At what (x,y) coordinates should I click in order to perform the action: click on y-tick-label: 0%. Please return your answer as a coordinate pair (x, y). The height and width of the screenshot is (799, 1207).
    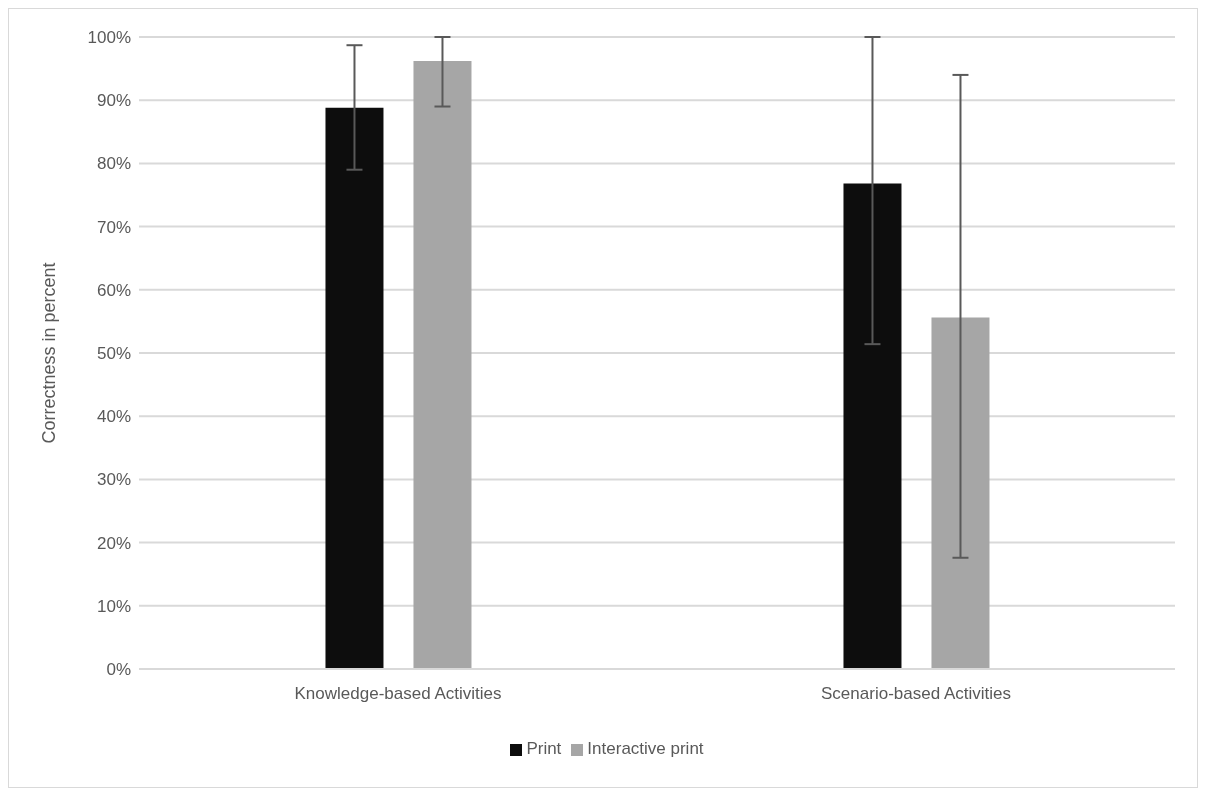
    Looking at the image, I should click on (118, 670).